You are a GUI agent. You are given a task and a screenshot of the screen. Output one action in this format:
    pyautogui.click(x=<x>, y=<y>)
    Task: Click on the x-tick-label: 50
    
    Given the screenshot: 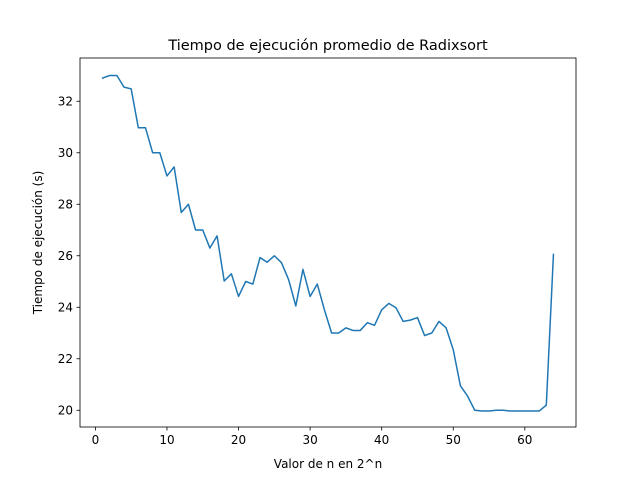 What is the action you would take?
    pyautogui.click(x=453, y=440)
    